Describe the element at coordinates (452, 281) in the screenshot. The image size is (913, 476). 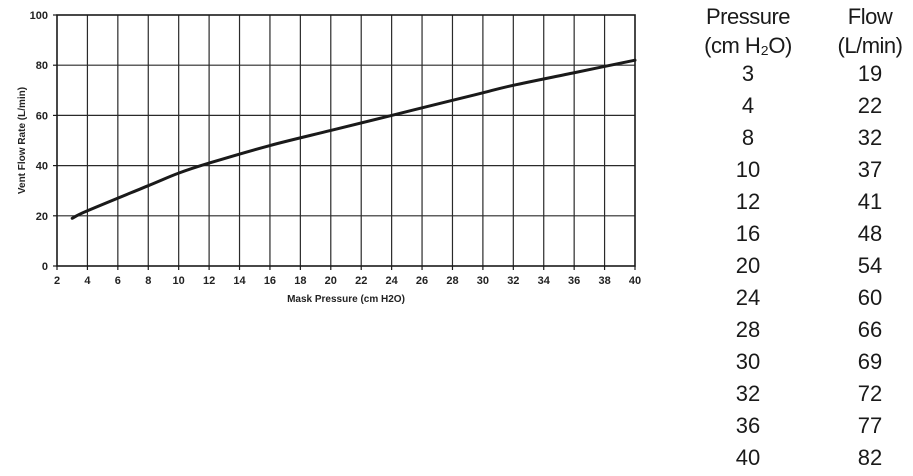
I see `x-tick-label: 28` at that location.